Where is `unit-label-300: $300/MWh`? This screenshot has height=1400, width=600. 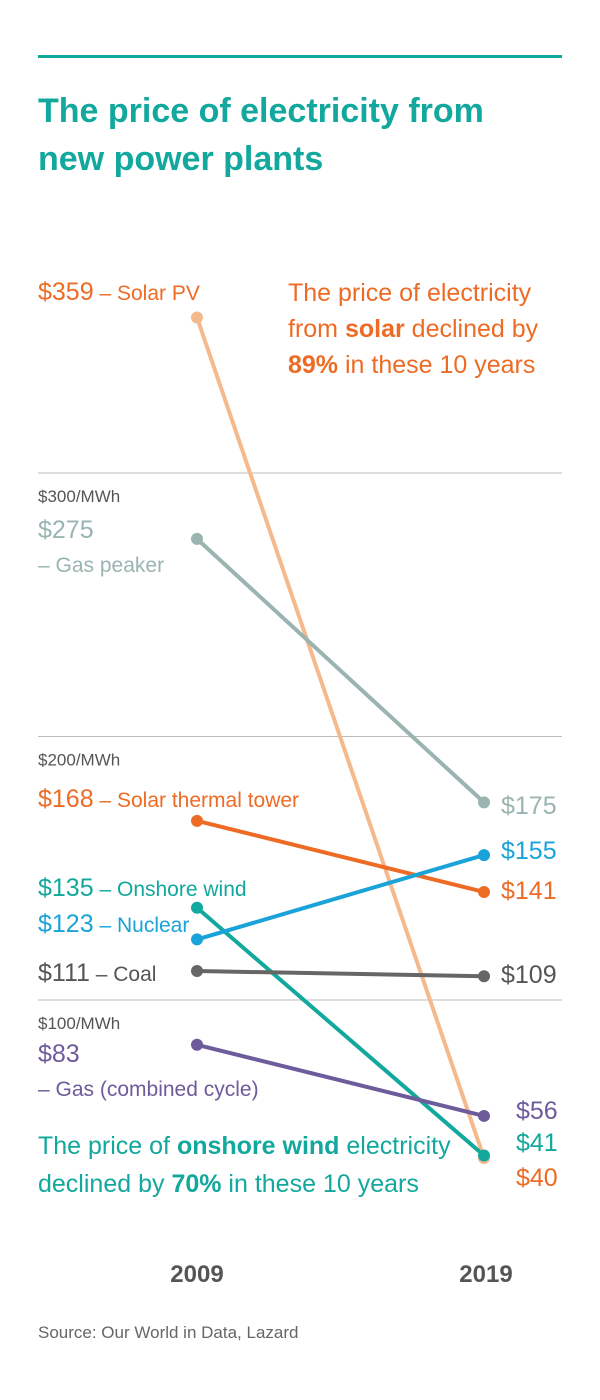 unit-label-300: $300/MWh is located at coordinates (79, 496).